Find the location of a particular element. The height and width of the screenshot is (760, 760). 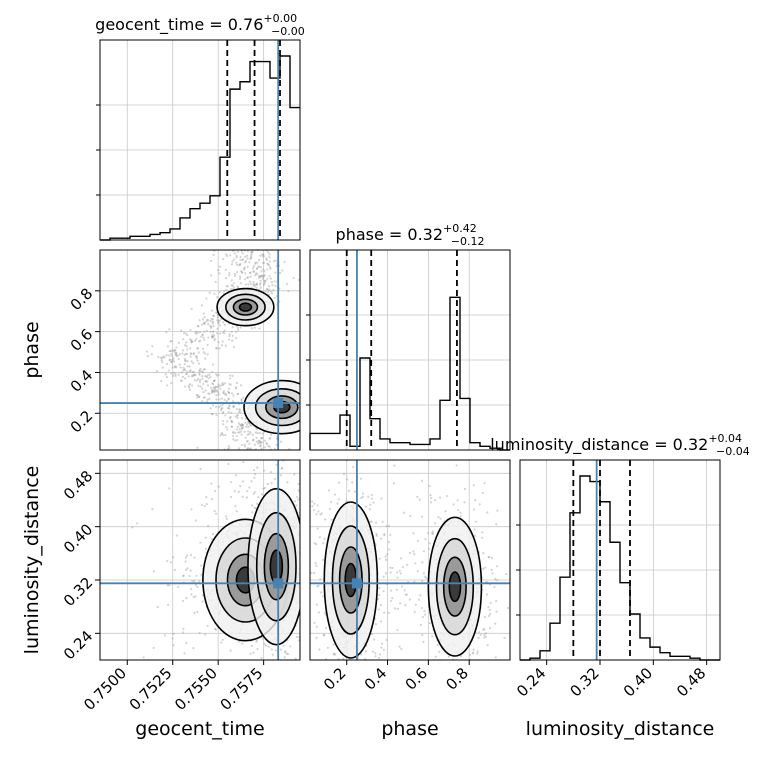

x-tick-label-luminosity_distance: 0.48 is located at coordinates (691, 682).